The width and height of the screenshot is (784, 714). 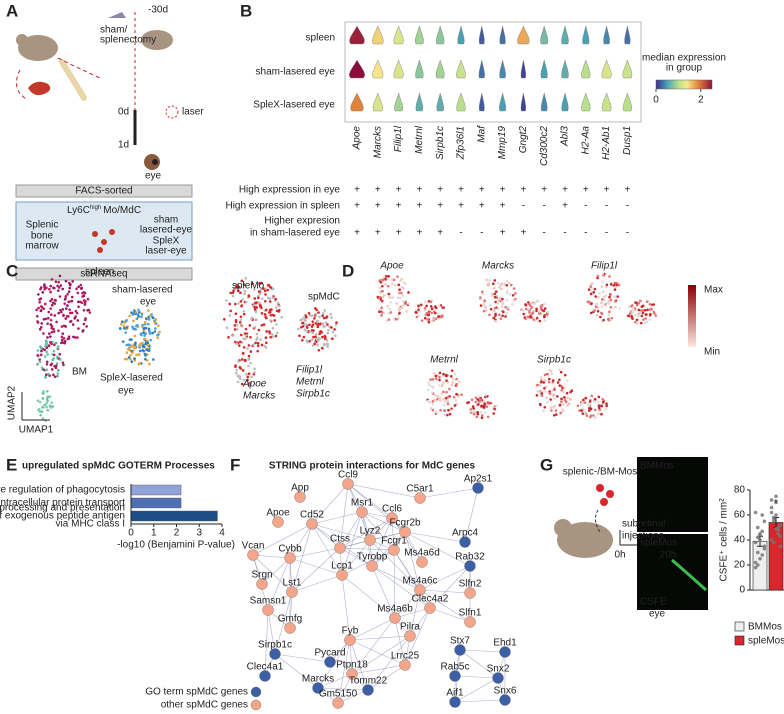 I want to click on label: 0d, so click(x=123, y=112).